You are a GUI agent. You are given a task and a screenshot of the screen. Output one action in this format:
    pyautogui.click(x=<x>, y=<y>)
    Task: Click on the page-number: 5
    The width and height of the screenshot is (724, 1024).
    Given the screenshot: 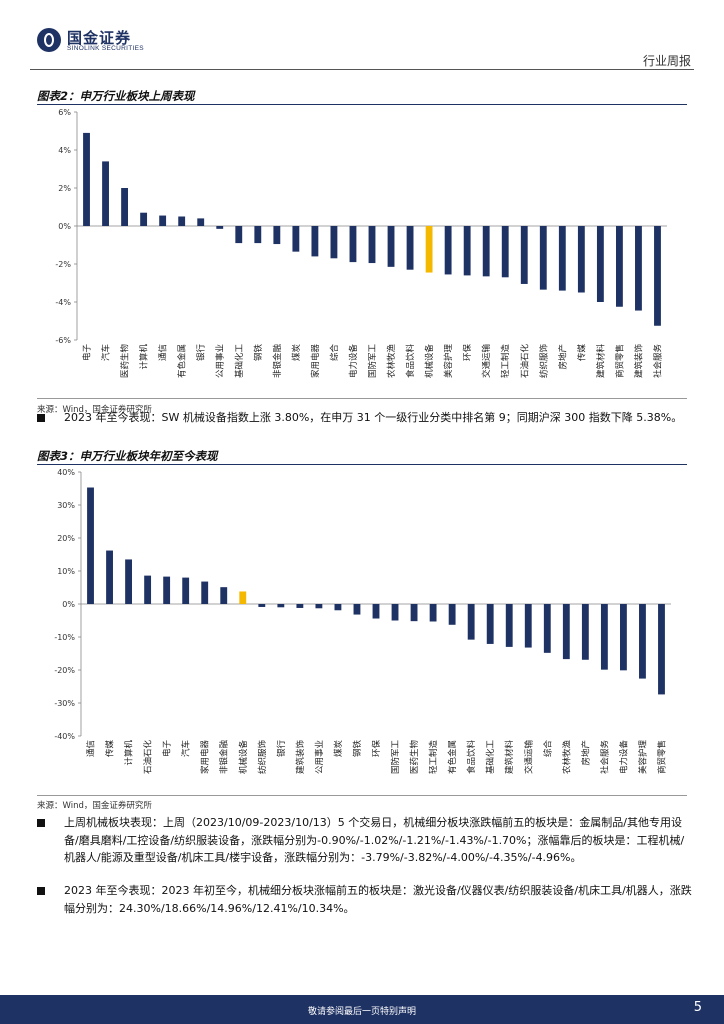 What is the action you would take?
    pyautogui.click(x=697, y=1007)
    